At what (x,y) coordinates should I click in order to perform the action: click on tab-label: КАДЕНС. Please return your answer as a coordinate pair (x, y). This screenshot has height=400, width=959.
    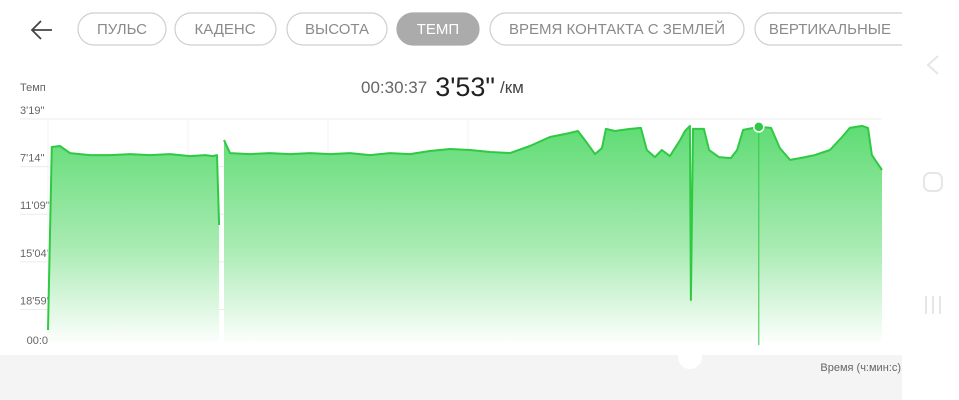
    Looking at the image, I should click on (224, 29).